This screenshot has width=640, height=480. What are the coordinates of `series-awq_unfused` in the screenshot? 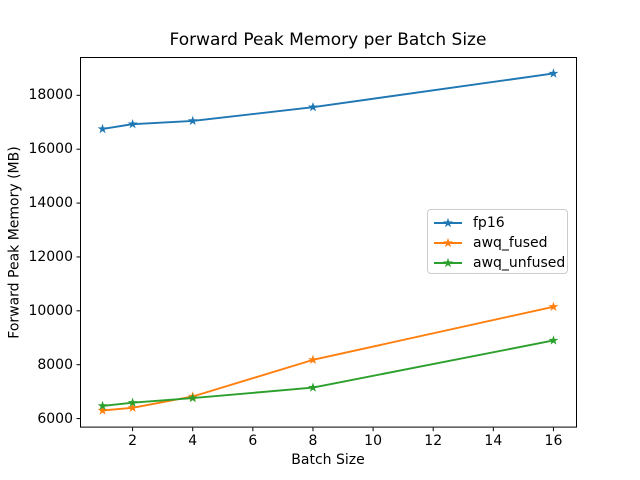 It's located at (328, 373).